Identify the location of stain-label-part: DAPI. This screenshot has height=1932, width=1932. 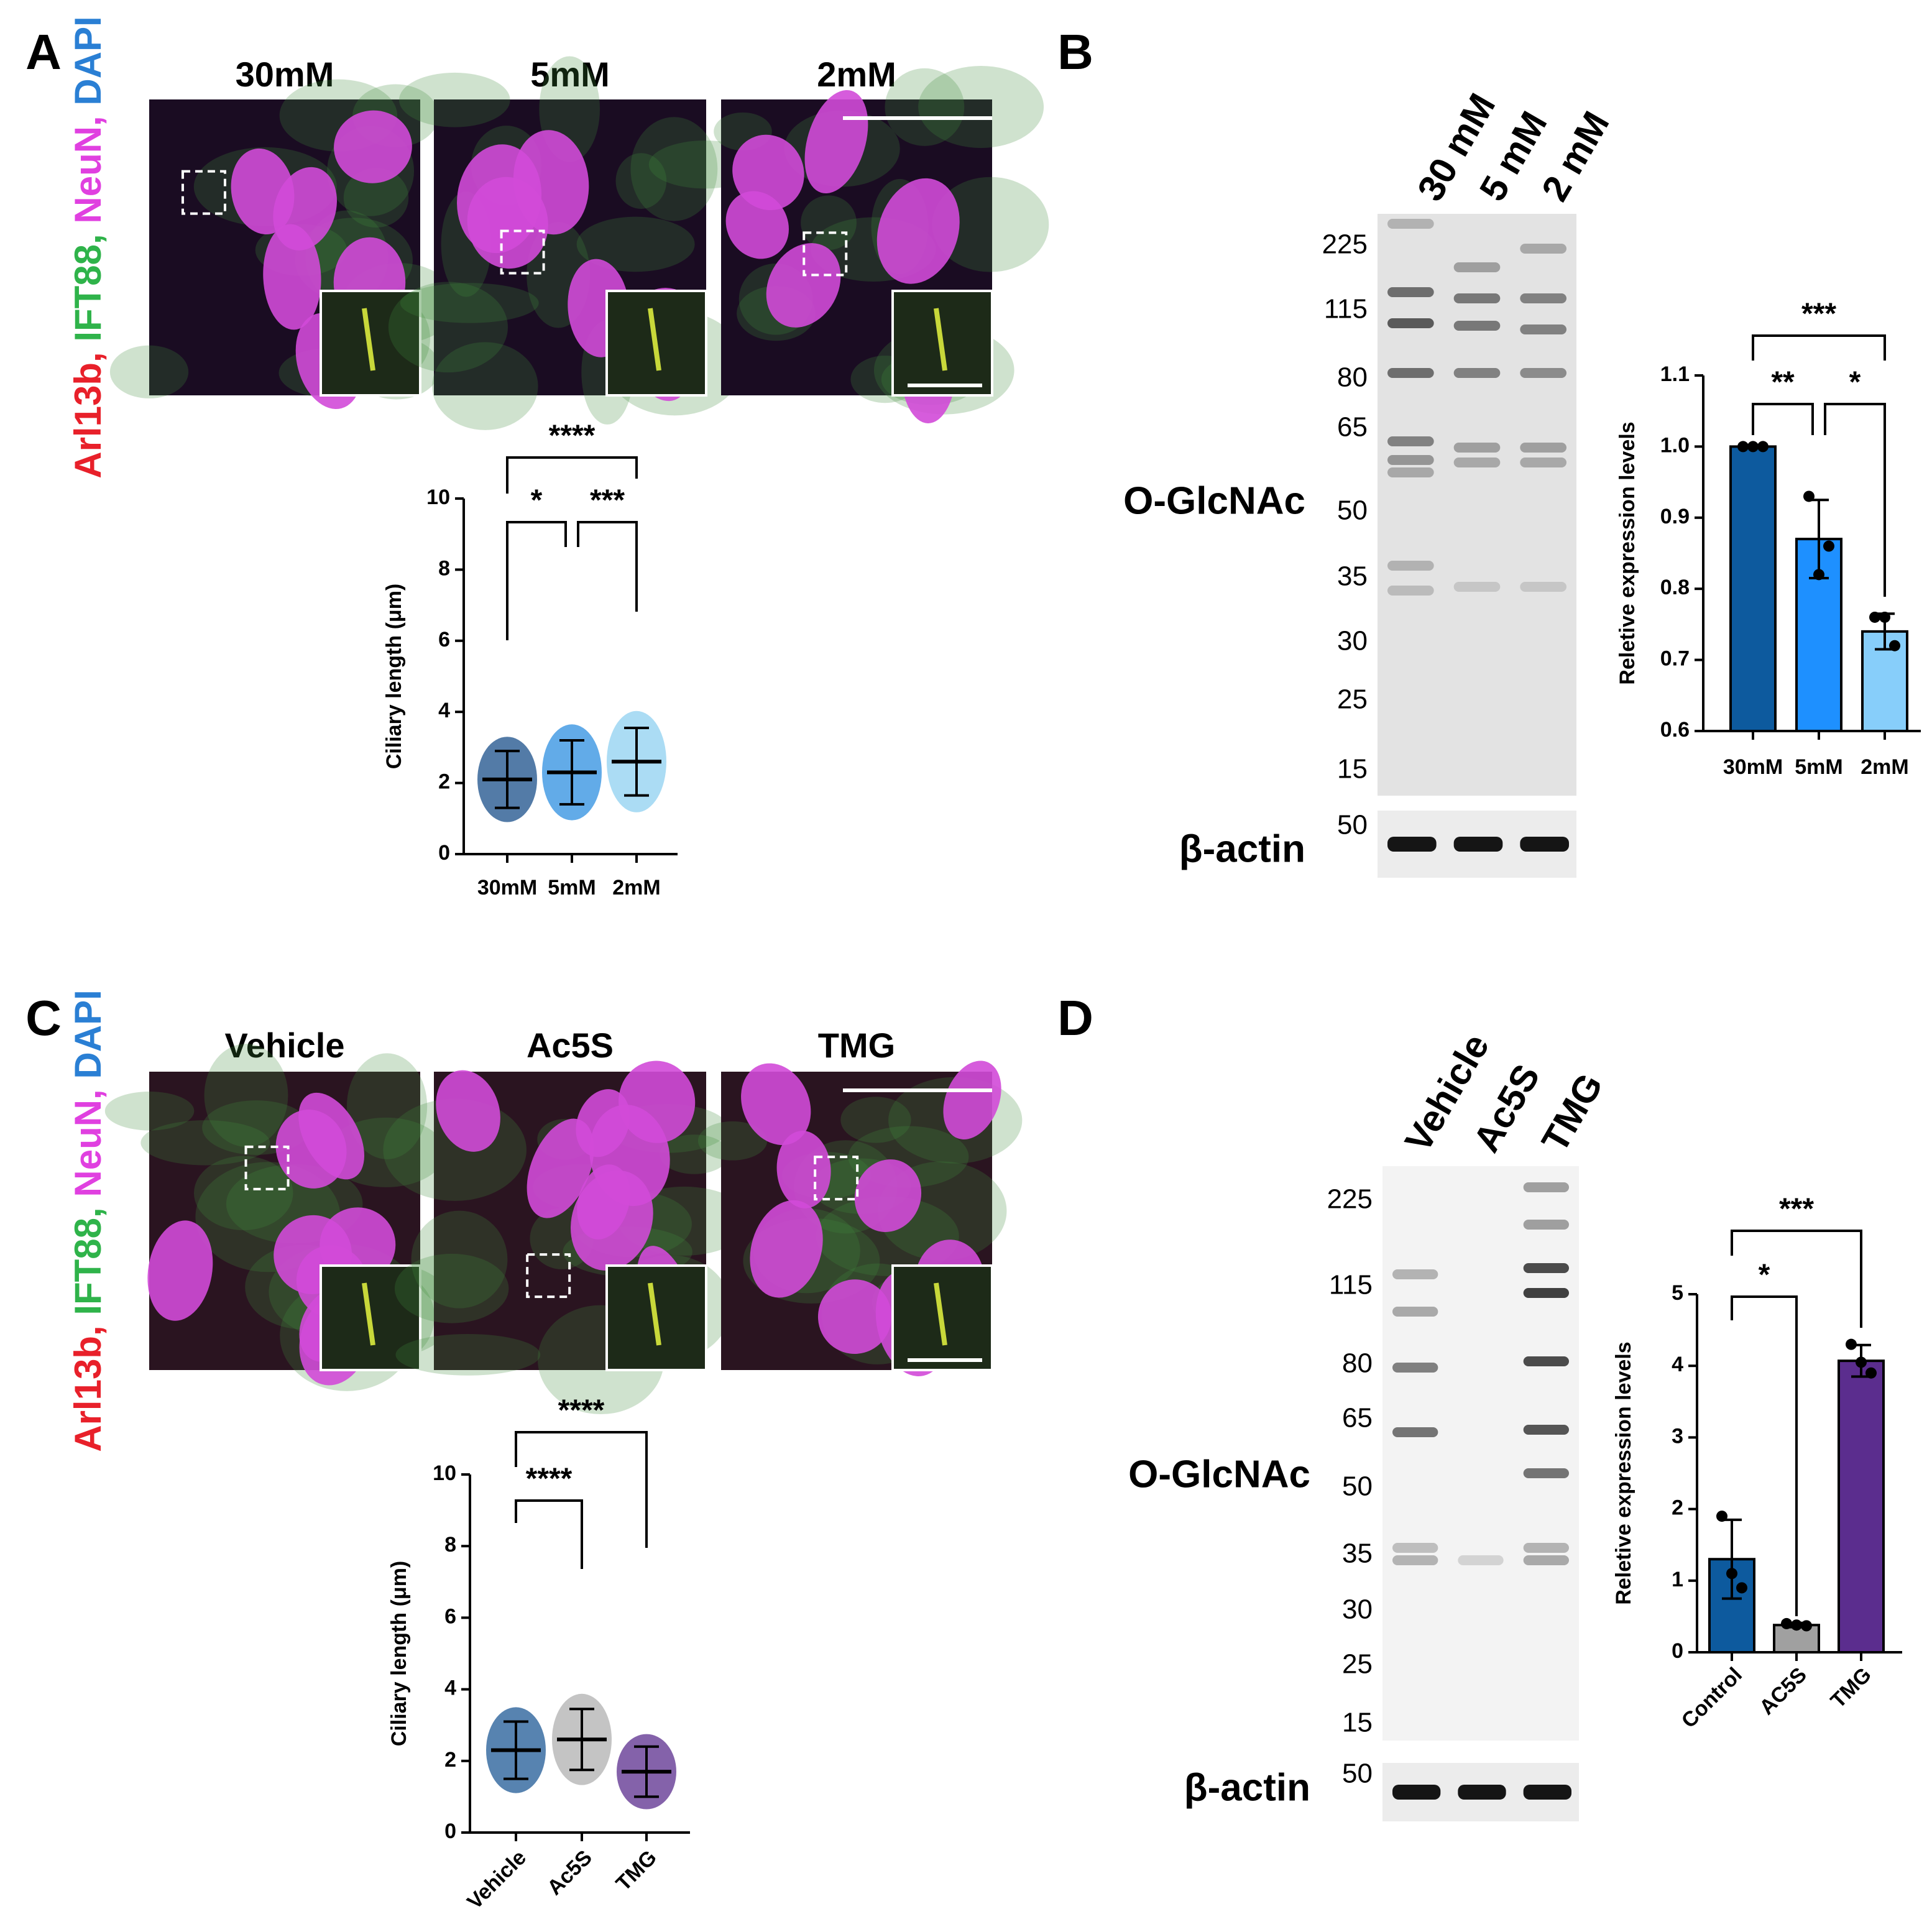
(88, 60).